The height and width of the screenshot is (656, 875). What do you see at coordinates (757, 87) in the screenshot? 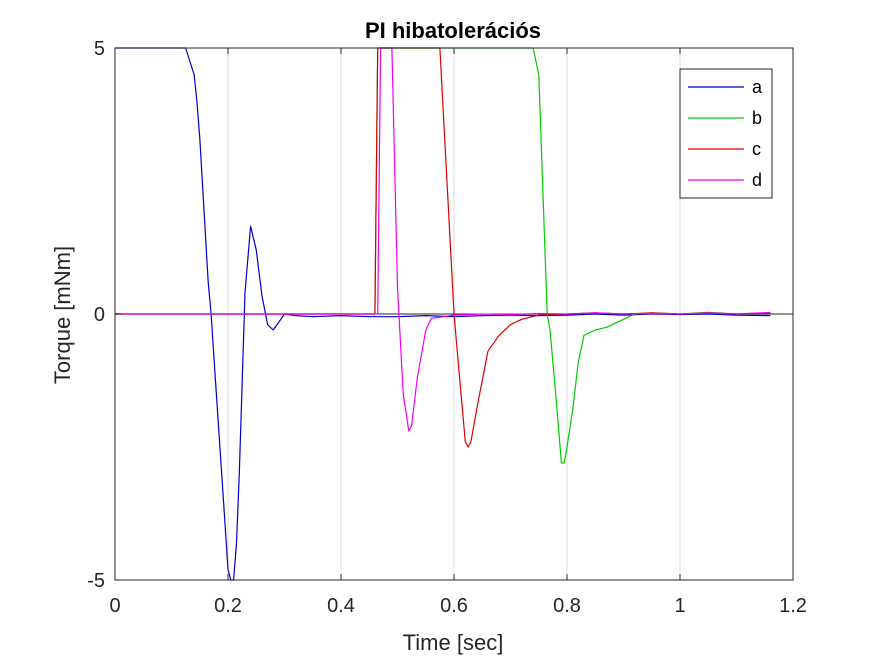
I see `legend-label-a: a` at bounding box center [757, 87].